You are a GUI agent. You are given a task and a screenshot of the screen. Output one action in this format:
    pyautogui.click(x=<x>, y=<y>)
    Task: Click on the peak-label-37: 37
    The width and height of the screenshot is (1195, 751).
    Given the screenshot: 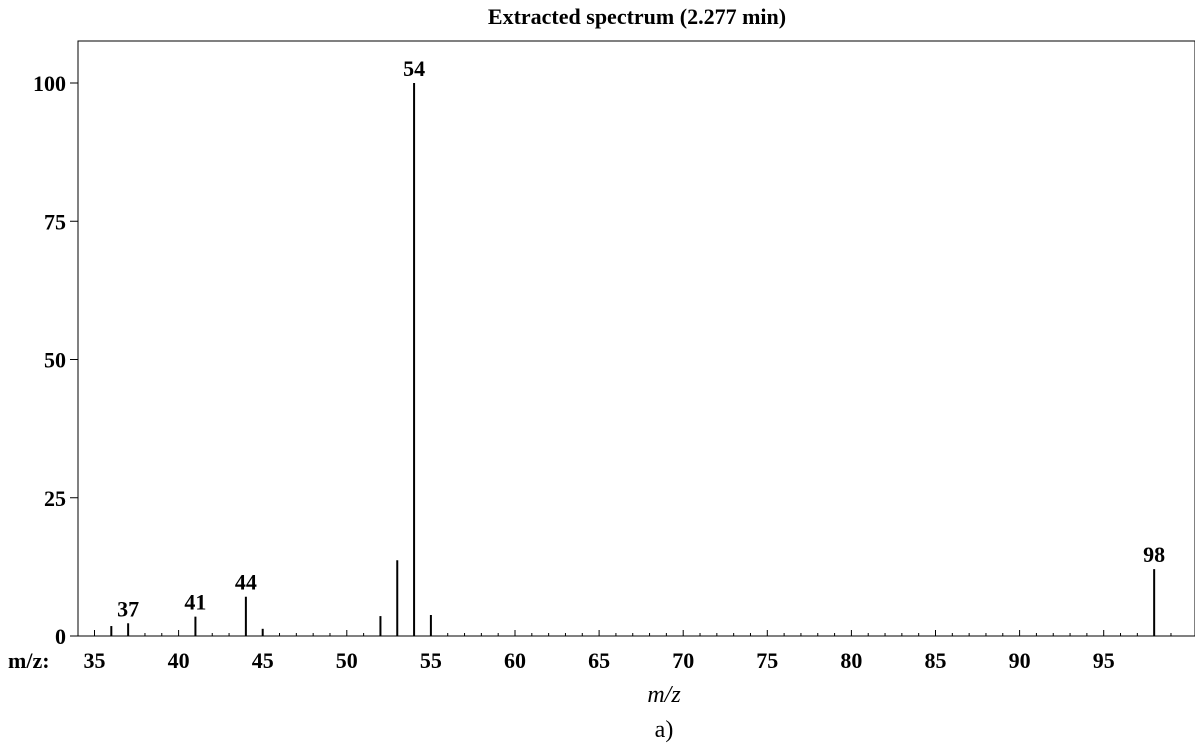 What is the action you would take?
    pyautogui.click(x=128, y=608)
    